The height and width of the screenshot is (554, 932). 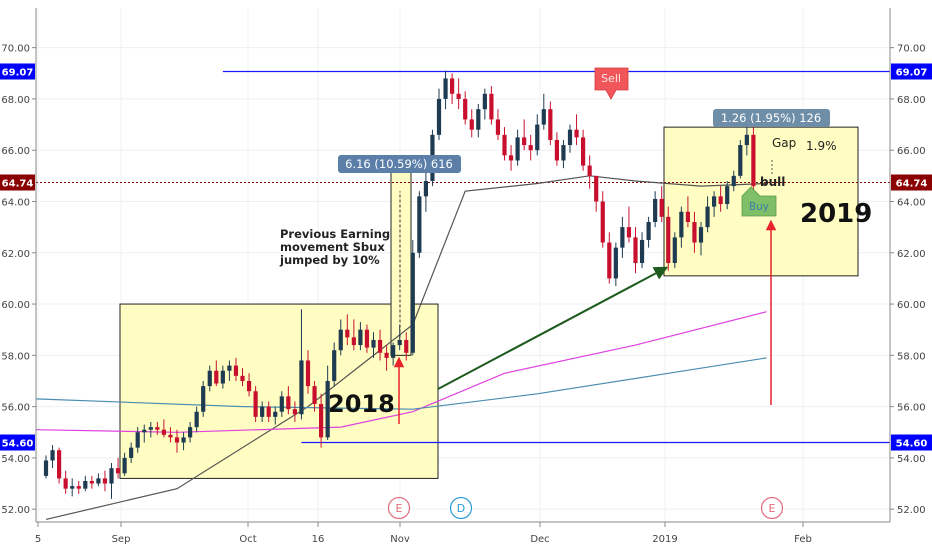 I want to click on price-tag-text: 64.74, so click(x=18, y=184).